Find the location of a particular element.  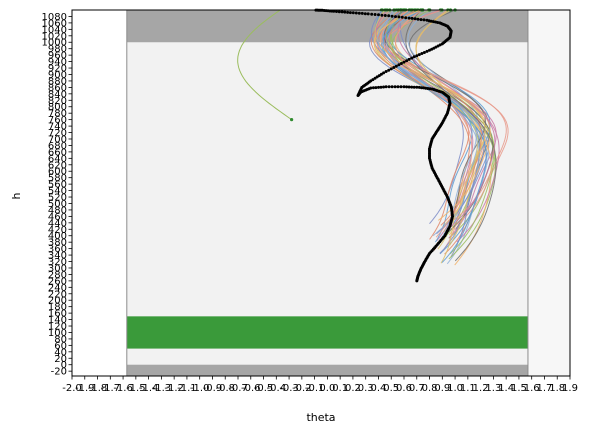

y-tick-label: 260 is located at coordinates (57, 281).